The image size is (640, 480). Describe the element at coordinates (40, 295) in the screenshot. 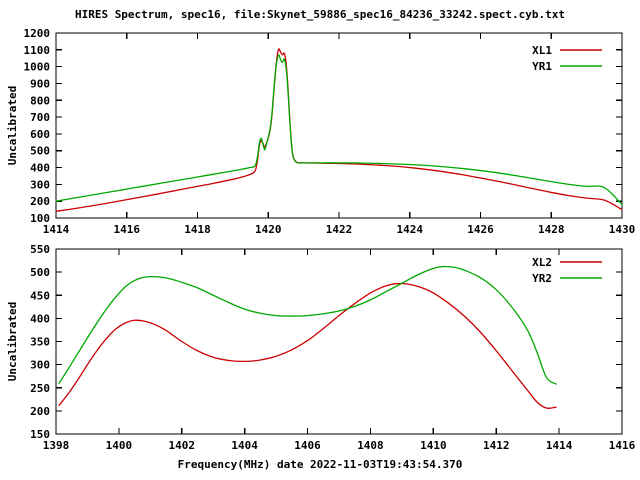

I see `y-tick-label: 450` at that location.